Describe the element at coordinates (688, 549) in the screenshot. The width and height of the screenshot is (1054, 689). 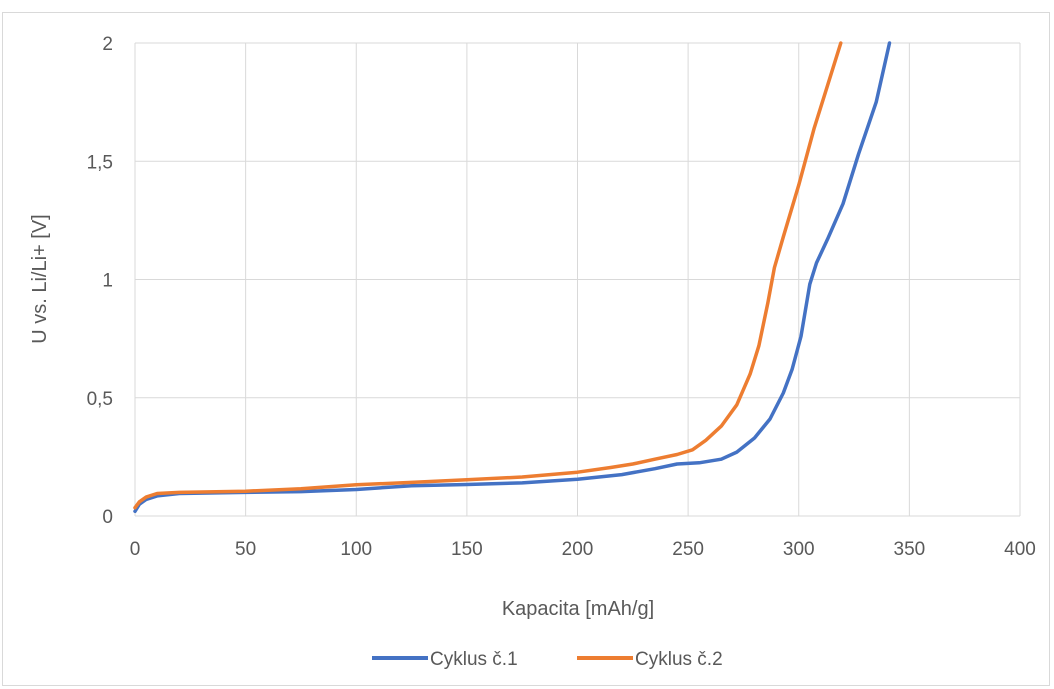
I see `x-tick-label: 250` at that location.